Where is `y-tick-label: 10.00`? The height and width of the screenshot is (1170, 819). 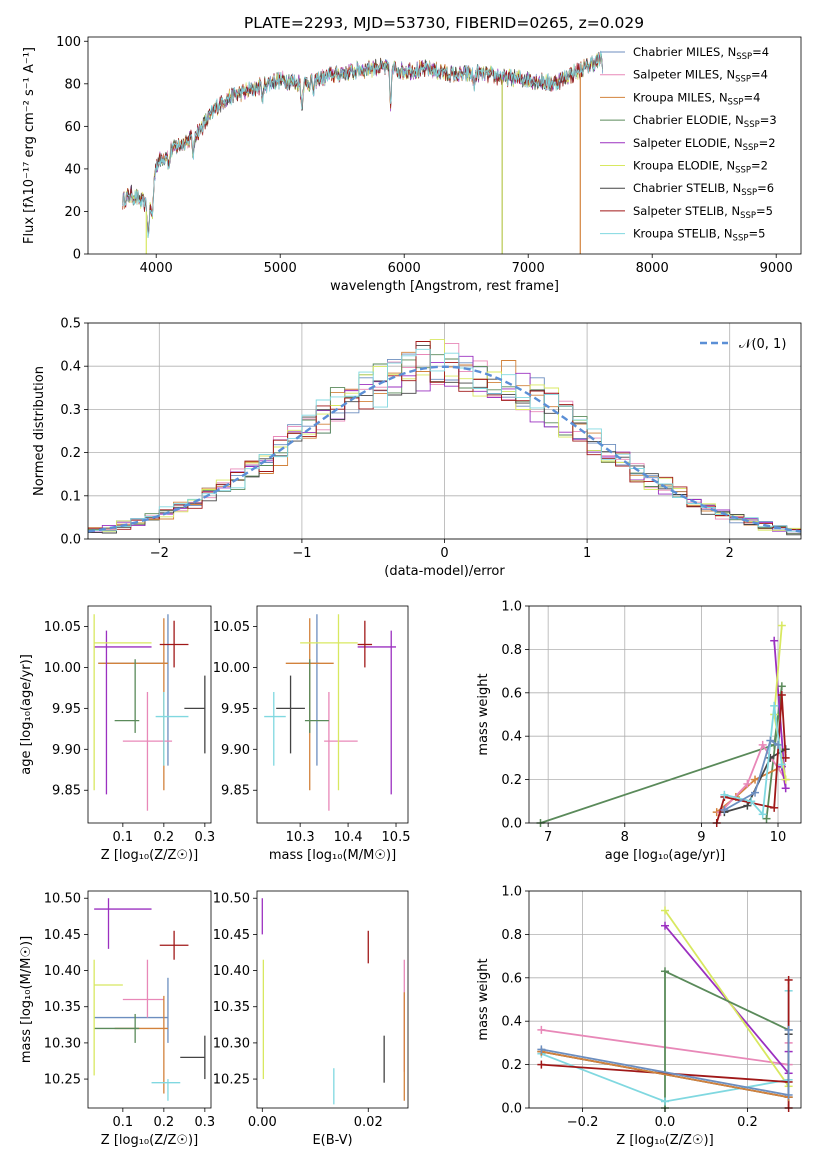 y-tick-label: 10.00 is located at coordinates (62, 668).